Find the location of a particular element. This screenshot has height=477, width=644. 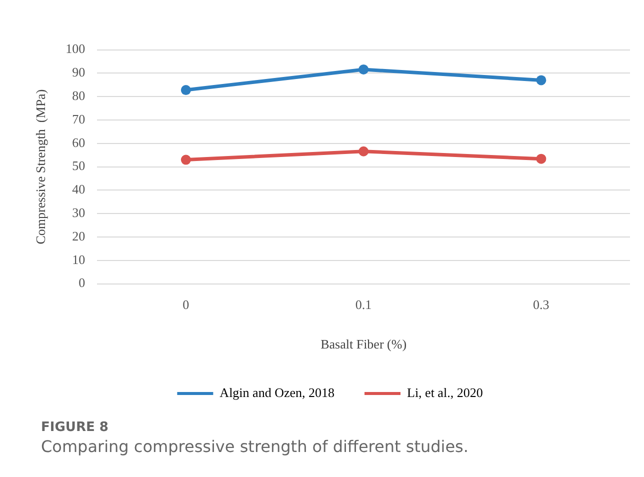

legend-label: Algin and Ozen, 2018 is located at coordinates (277, 392).